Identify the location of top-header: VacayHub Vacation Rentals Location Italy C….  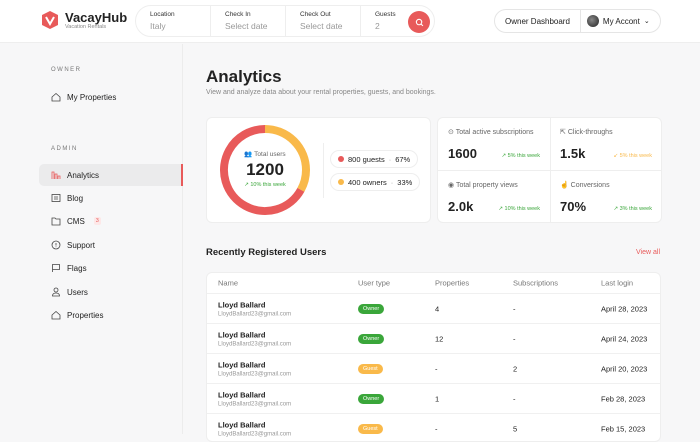
(350, 21).